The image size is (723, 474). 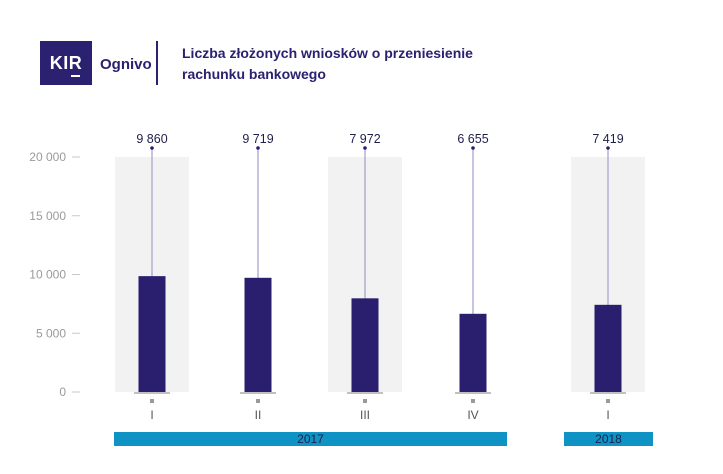 What do you see at coordinates (47, 216) in the screenshot?
I see `y-tick-label: 15 000` at bounding box center [47, 216].